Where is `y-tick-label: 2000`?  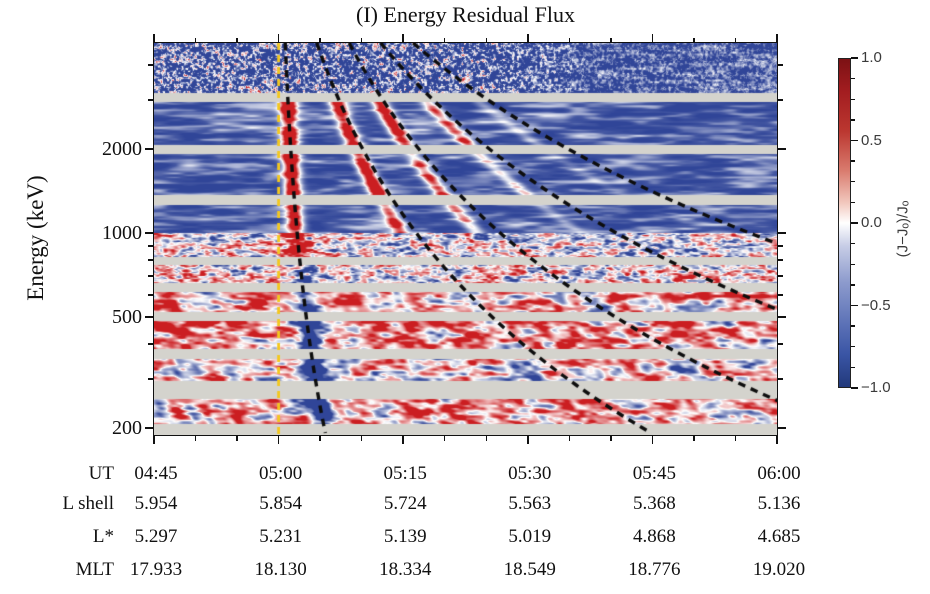
y-tick-label: 2000 is located at coordinates (122, 149).